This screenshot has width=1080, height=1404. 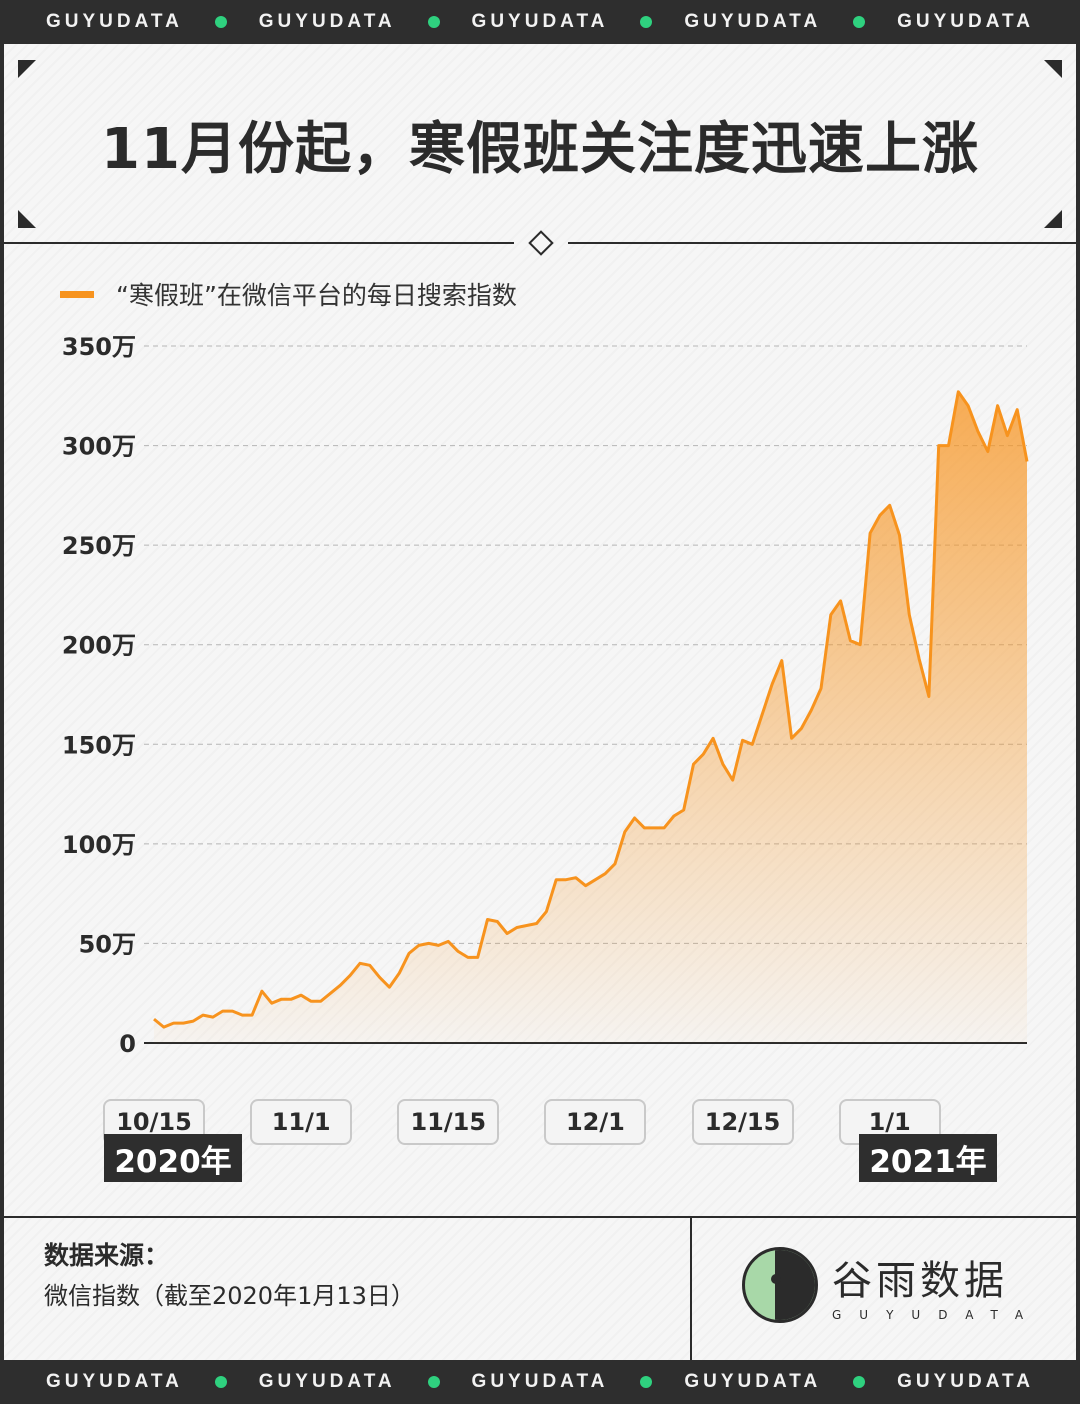 What do you see at coordinates (107, 944) in the screenshot?
I see `y-tick-label: 50万` at bounding box center [107, 944].